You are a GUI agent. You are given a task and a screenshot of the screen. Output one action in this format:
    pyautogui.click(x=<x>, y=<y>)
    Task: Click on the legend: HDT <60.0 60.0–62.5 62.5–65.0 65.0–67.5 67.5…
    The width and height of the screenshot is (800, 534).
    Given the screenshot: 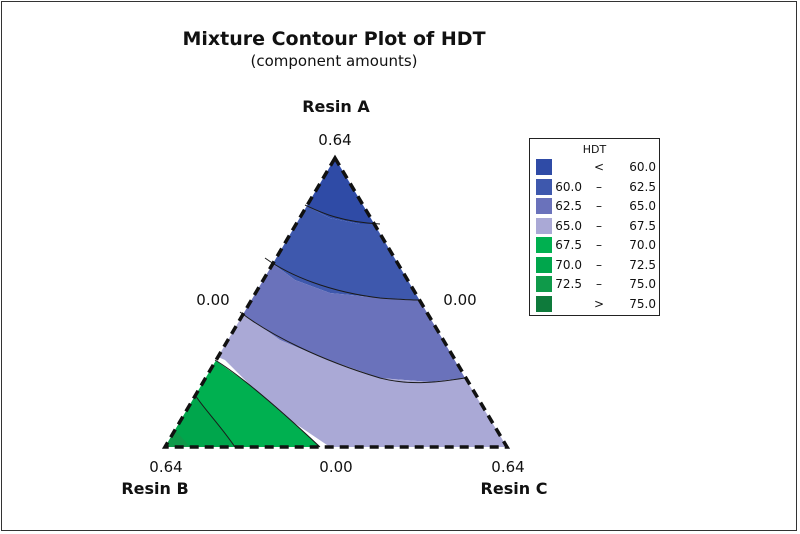 What is the action you would take?
    pyautogui.click(x=594, y=227)
    